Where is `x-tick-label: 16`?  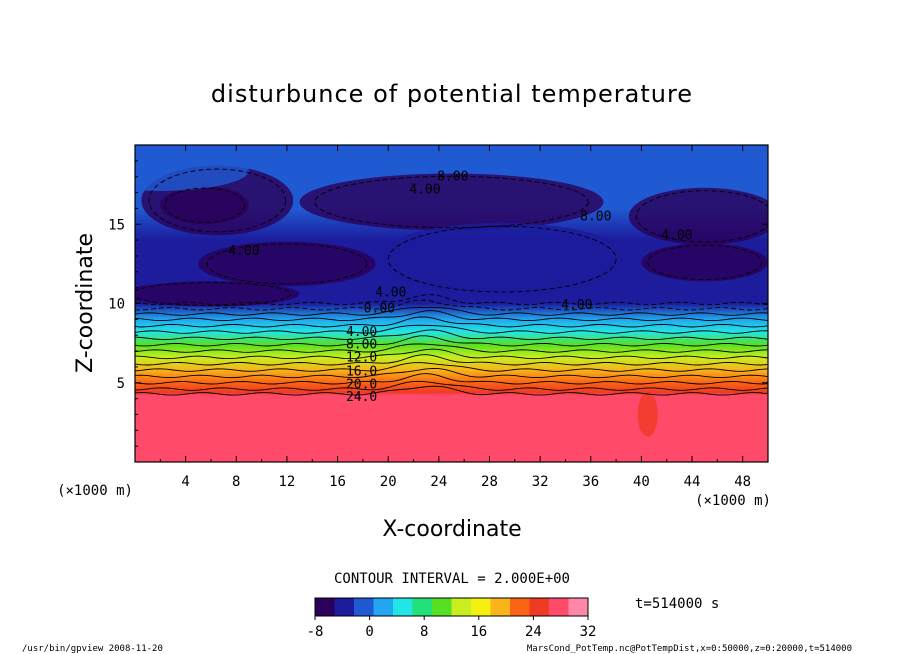
x-tick-label: 16 is located at coordinates (337, 482).